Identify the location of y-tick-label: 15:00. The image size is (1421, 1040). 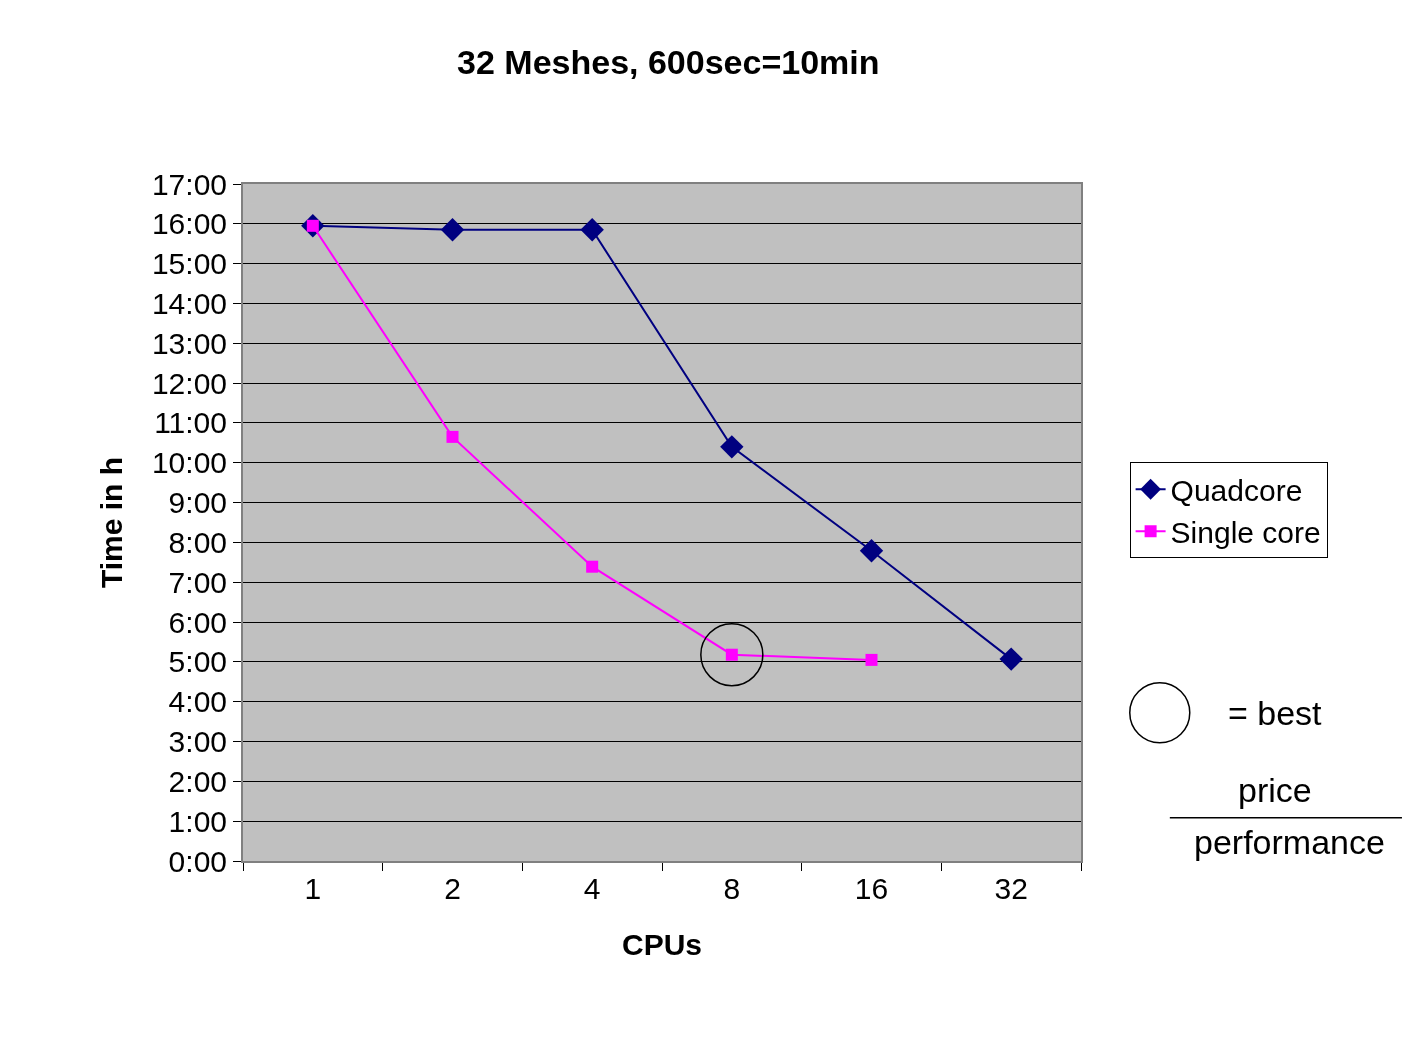
(189, 264).